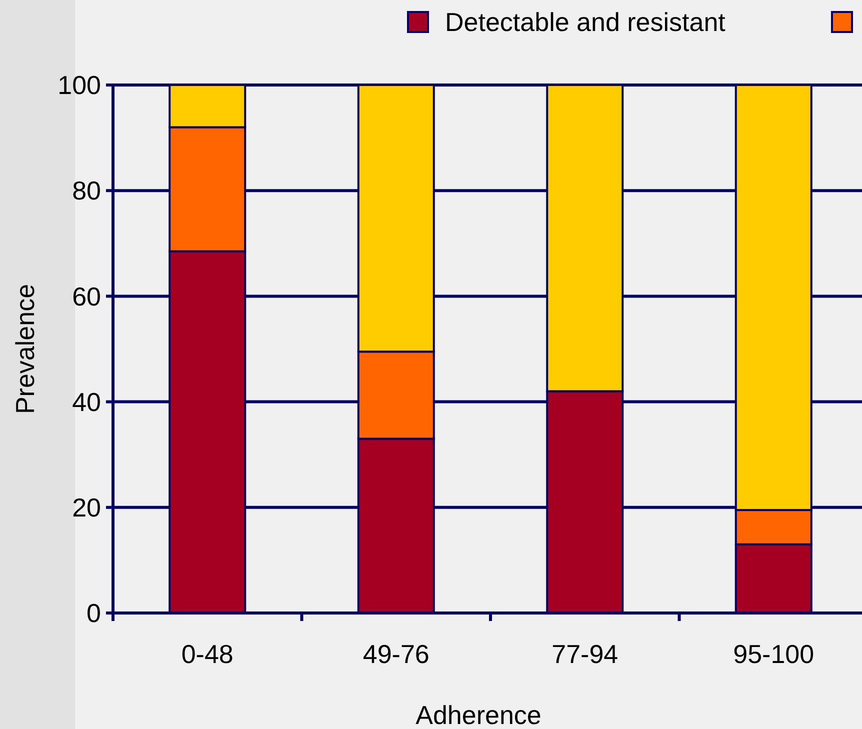 The width and height of the screenshot is (862, 729). Describe the element at coordinates (396, 654) in the screenshot. I see `x-tick-label: 49-76` at that location.